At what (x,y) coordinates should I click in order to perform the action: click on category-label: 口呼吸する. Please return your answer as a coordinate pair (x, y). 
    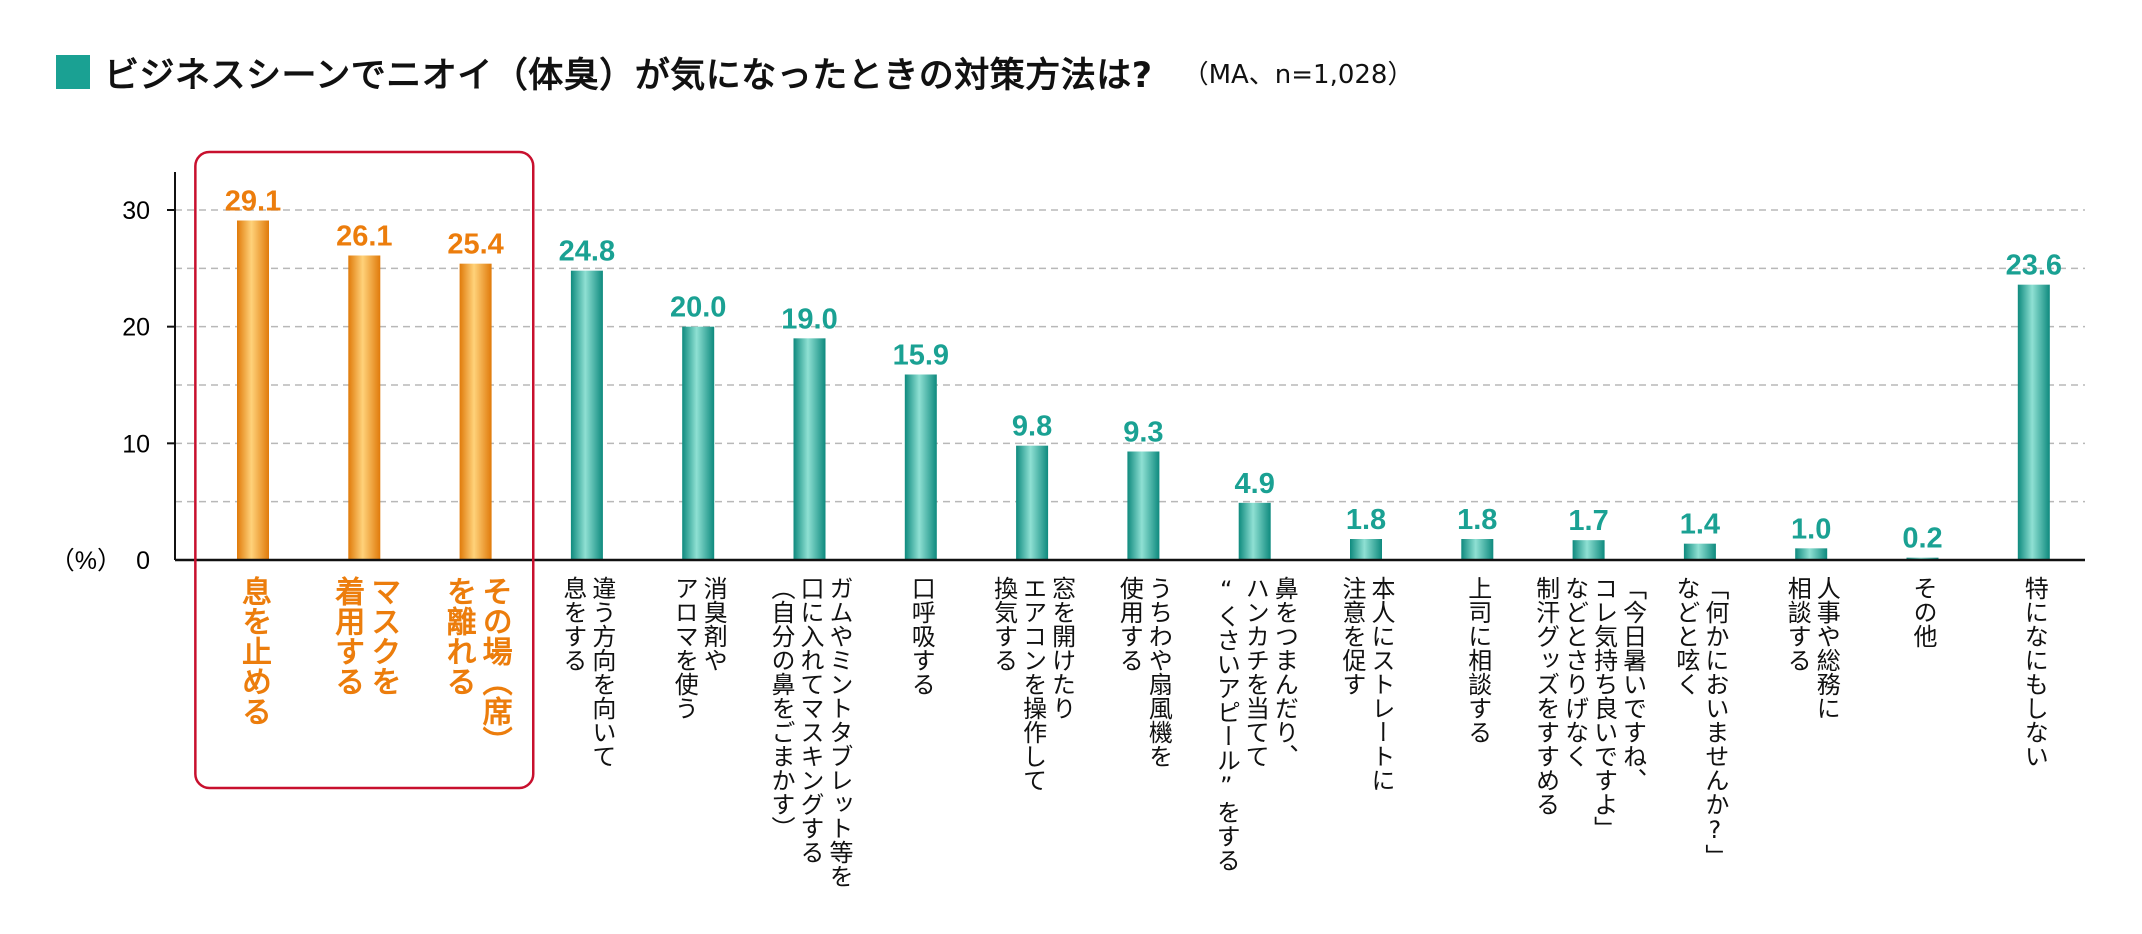
    Looking at the image, I should click on (921, 636).